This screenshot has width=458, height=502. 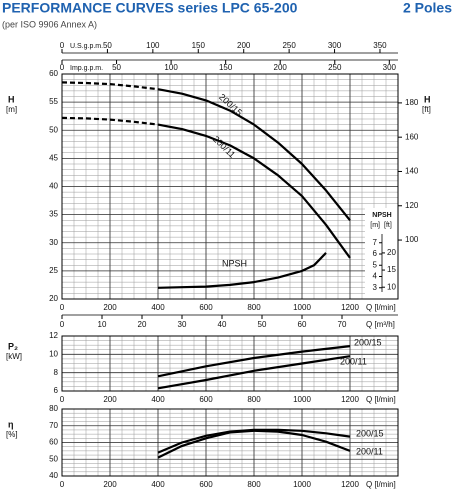 I want to click on y-tick-label: 45, so click(x=53, y=157).